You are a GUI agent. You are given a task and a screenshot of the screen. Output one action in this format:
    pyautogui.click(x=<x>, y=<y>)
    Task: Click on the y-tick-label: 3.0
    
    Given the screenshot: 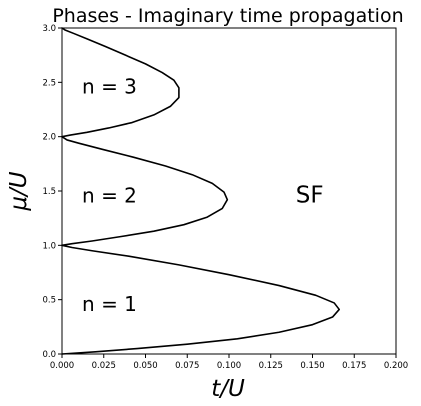 What is the action you would take?
    pyautogui.click(x=49, y=29)
    